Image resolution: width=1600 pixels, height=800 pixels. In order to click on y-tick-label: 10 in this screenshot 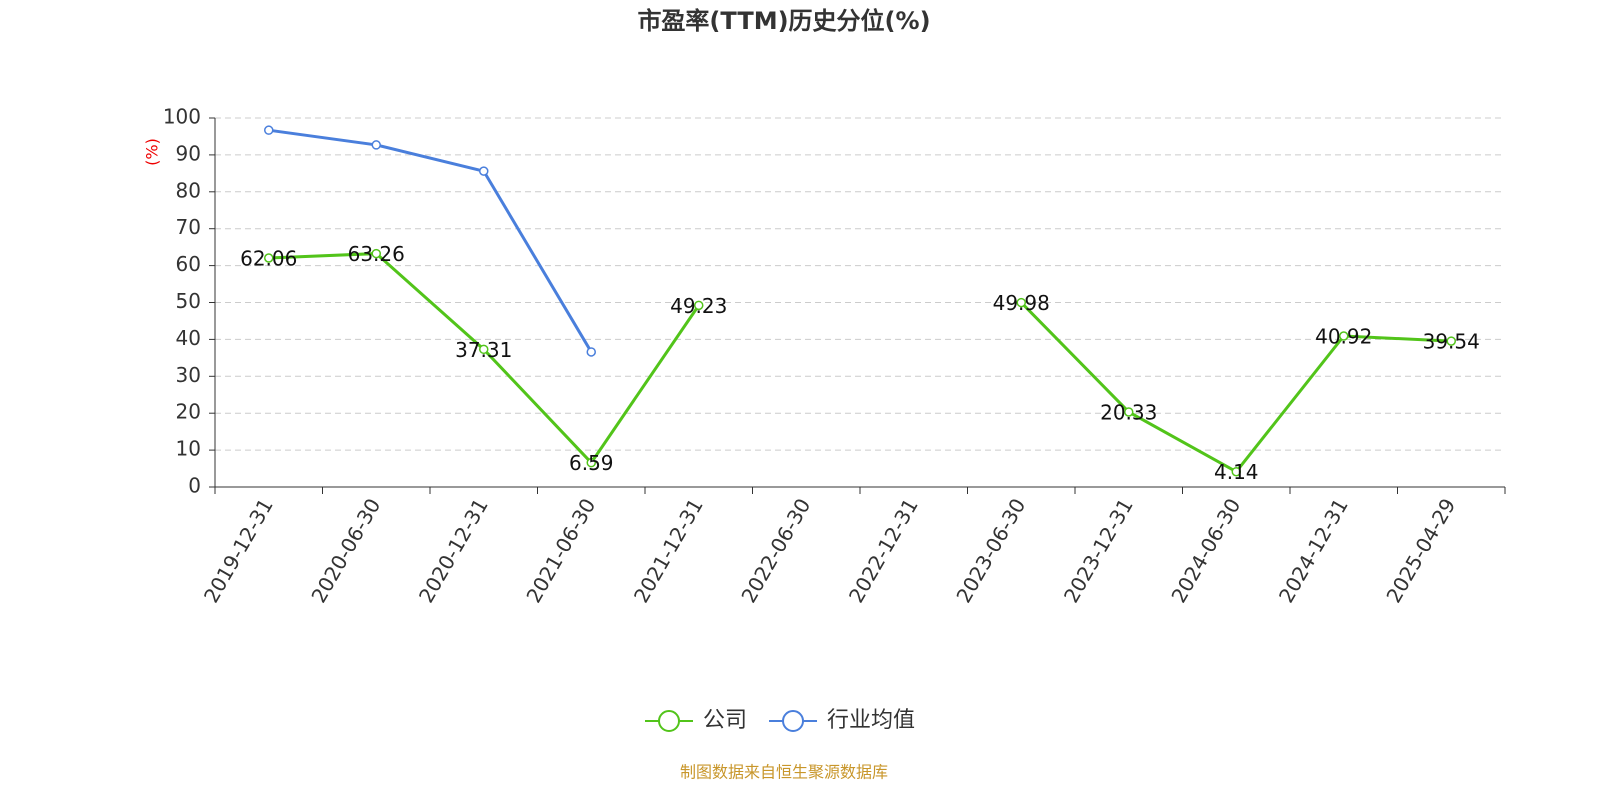, I will do `click(188, 449)`.